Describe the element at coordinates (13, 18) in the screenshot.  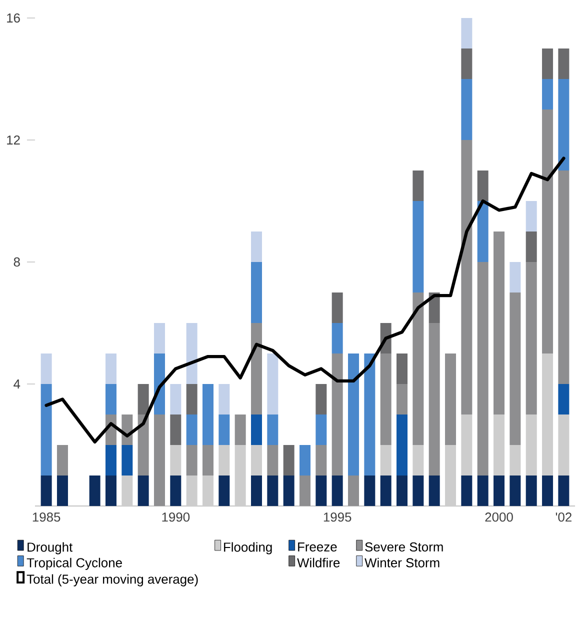
I see `y-tick-label: 16` at that location.